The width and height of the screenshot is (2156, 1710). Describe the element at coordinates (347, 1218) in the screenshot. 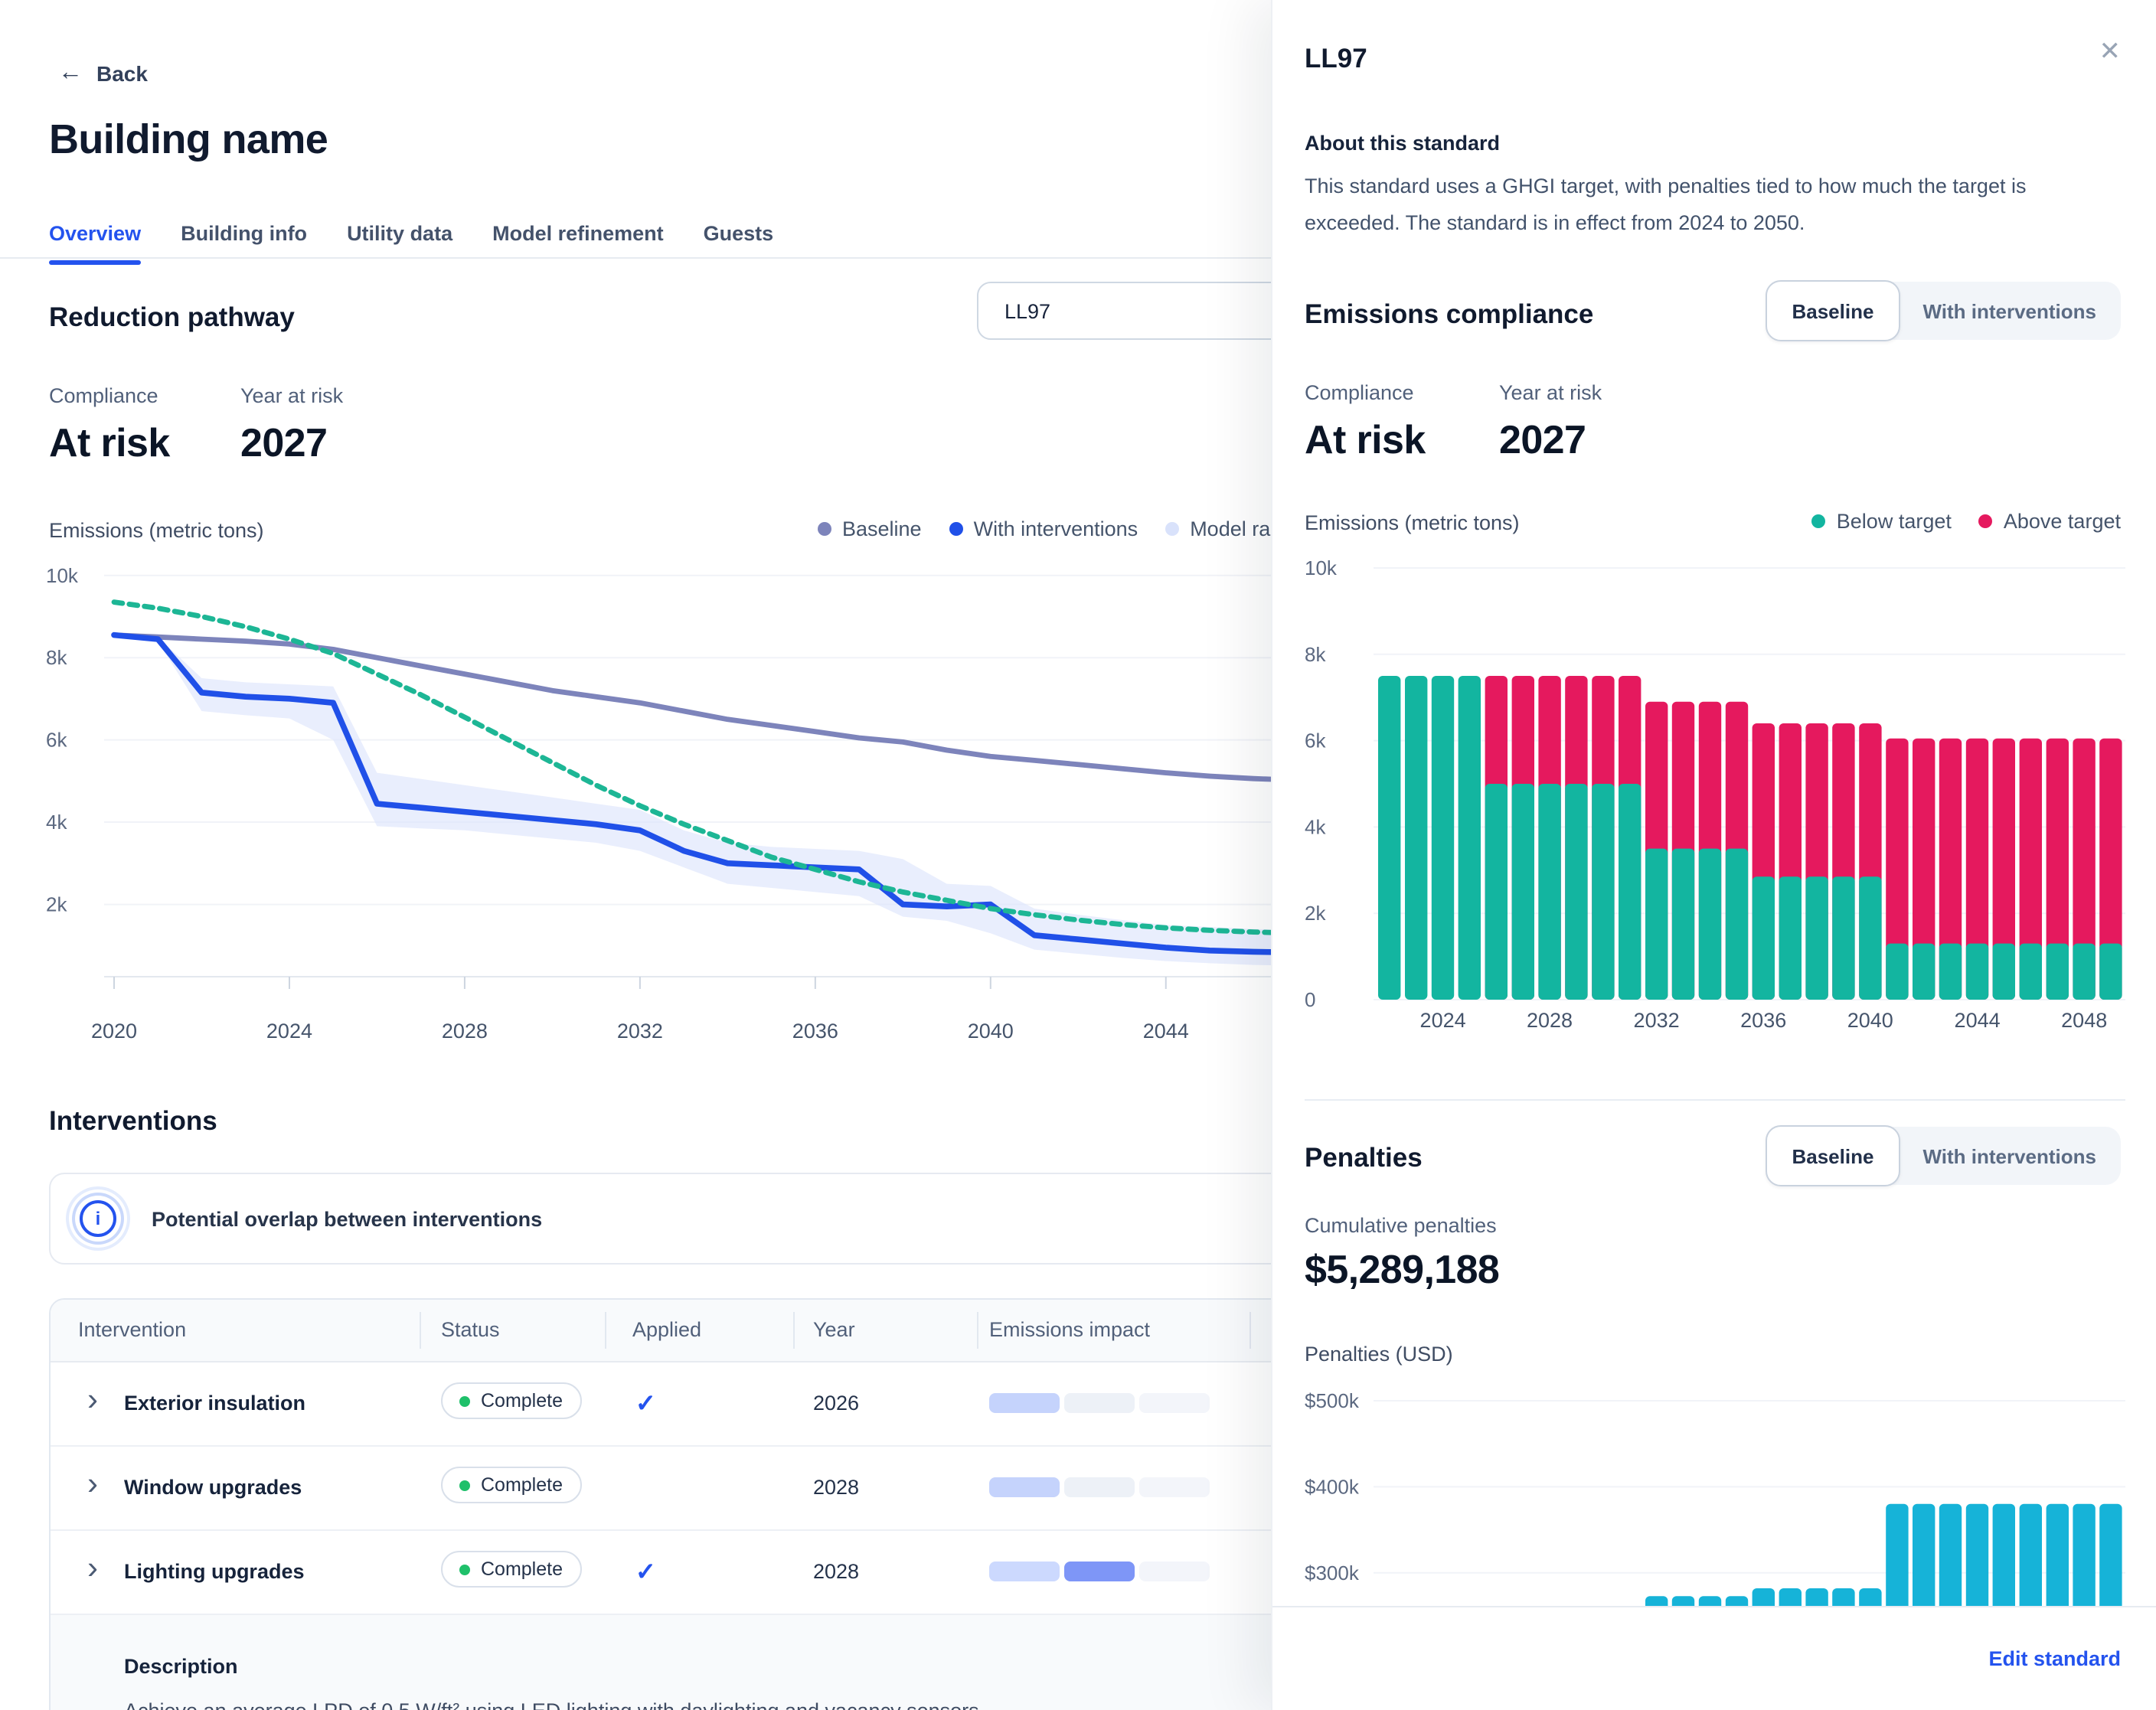

I see `overlap-banner-text: Potential overlap between interventions` at that location.